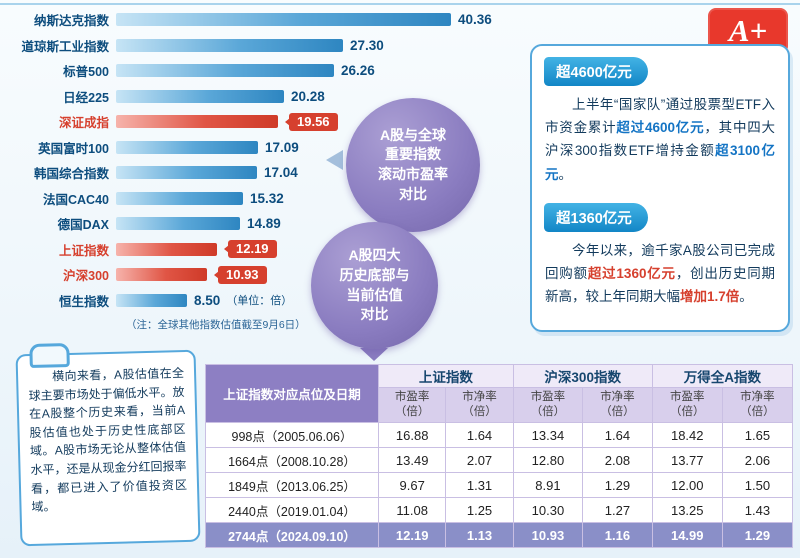  Describe the element at coordinates (308, 96) in the screenshot. I see `bar-value: 20.28` at that location.